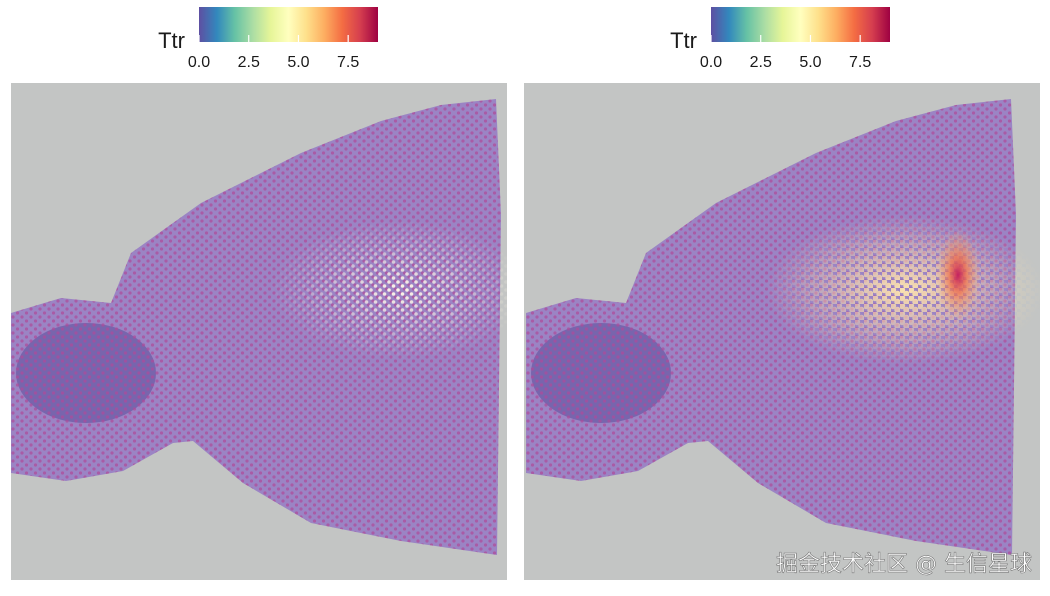 The width and height of the screenshot is (1050, 596). Describe the element at coordinates (958, 275) in the screenshot. I see `expression-hotspot` at that location.